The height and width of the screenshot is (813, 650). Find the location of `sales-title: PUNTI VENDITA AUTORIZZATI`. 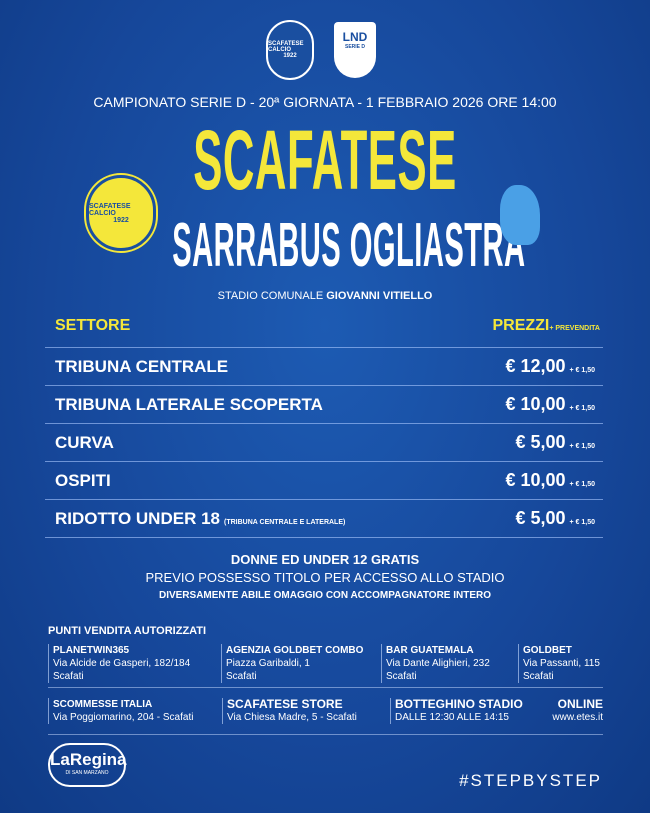

sales-title: PUNTI VENDITA AUTORIZZATI is located at coordinates (127, 631).